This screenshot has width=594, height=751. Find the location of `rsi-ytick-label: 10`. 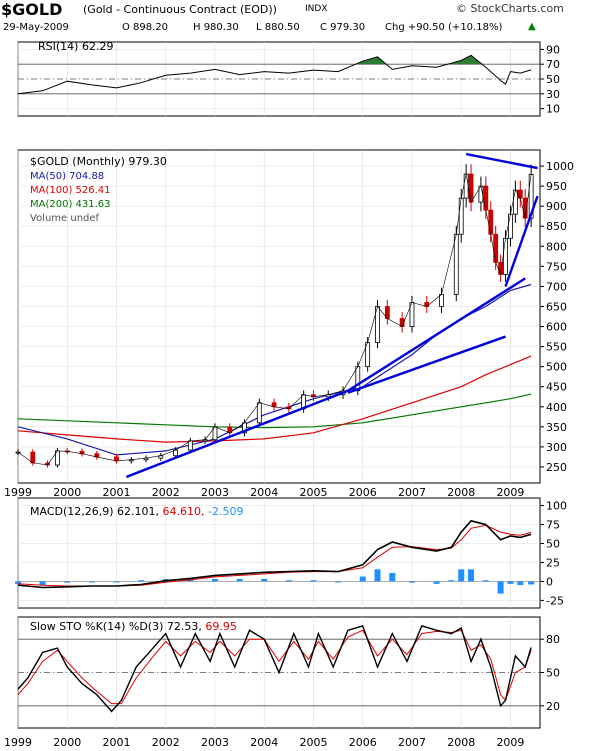

rsi-ytick-label: 10 is located at coordinates (553, 109).